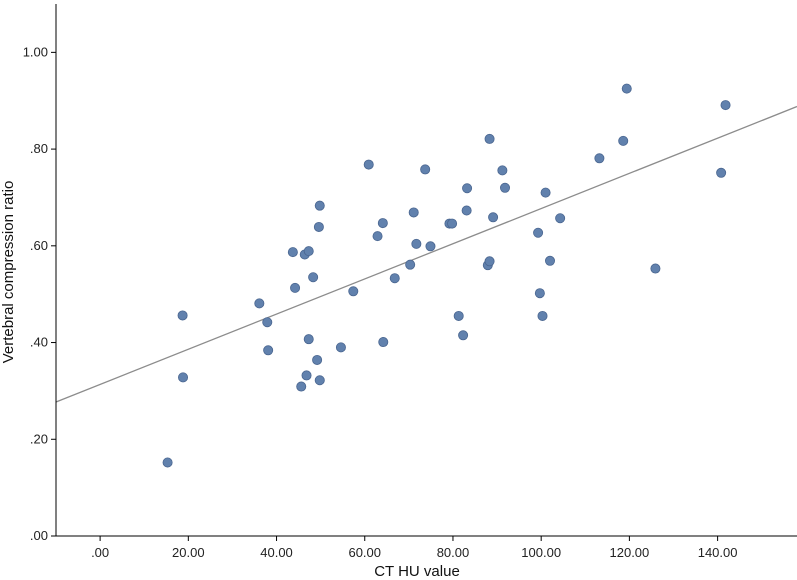 The width and height of the screenshot is (797, 580). Describe the element at coordinates (39, 438) in the screenshot. I see `y-tick-label: .20` at that location.